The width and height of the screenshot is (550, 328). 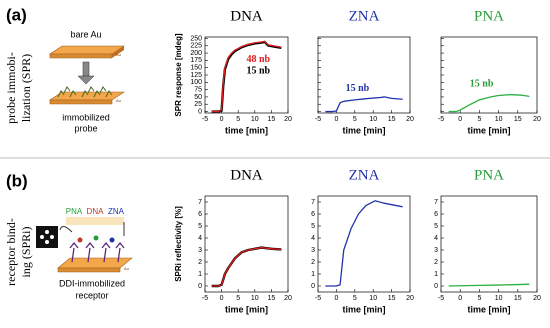 I want to click on diagram-text: probe, so click(x=85, y=128).